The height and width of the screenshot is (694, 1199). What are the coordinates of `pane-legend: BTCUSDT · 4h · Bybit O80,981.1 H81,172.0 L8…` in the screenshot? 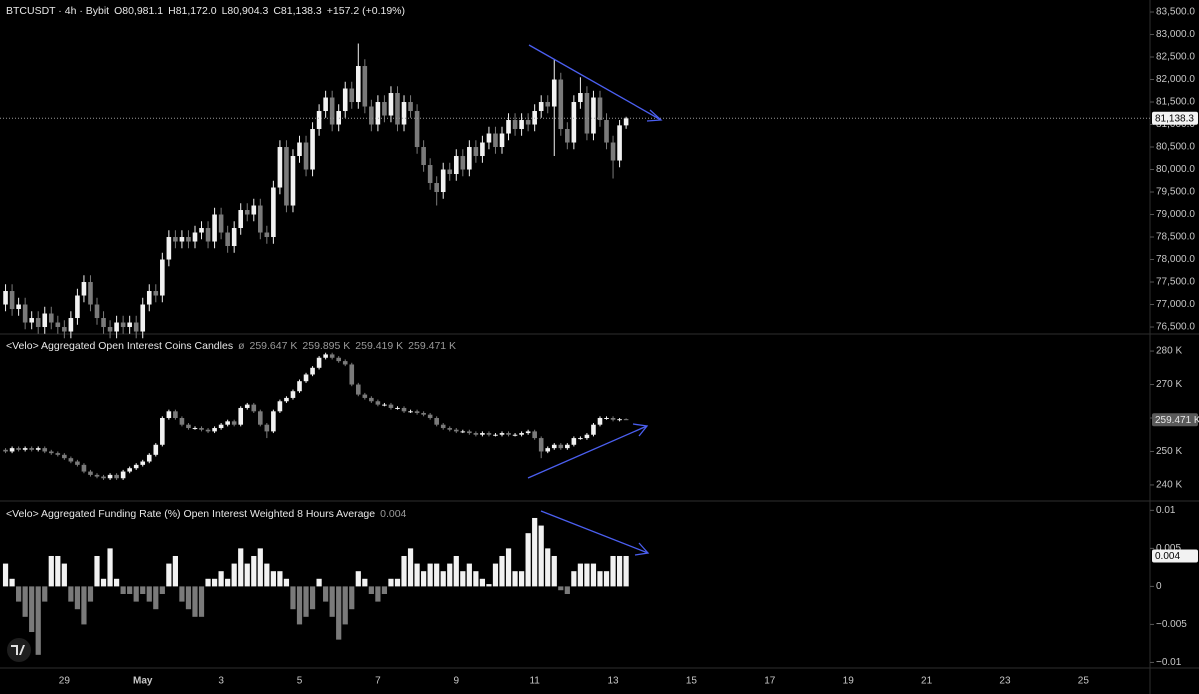 It's located at (208, 11).